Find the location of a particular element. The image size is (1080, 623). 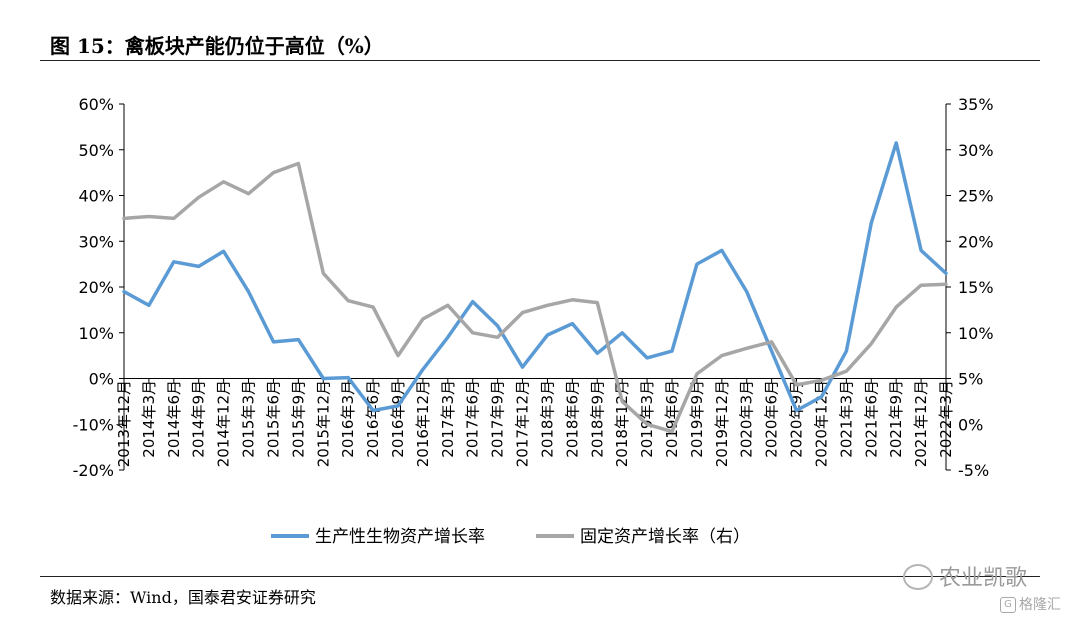

x-tick-label: 2014年3月 is located at coordinates (149, 419).